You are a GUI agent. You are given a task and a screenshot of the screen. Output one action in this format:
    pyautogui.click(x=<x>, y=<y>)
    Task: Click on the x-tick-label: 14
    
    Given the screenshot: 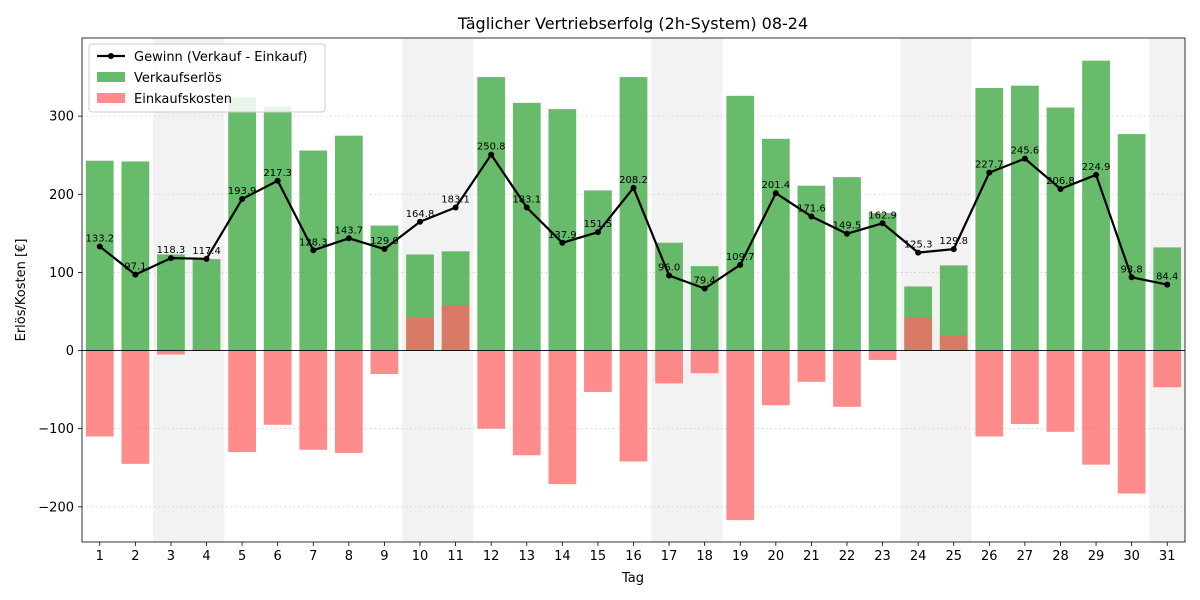 What is the action you would take?
    pyautogui.click(x=562, y=556)
    